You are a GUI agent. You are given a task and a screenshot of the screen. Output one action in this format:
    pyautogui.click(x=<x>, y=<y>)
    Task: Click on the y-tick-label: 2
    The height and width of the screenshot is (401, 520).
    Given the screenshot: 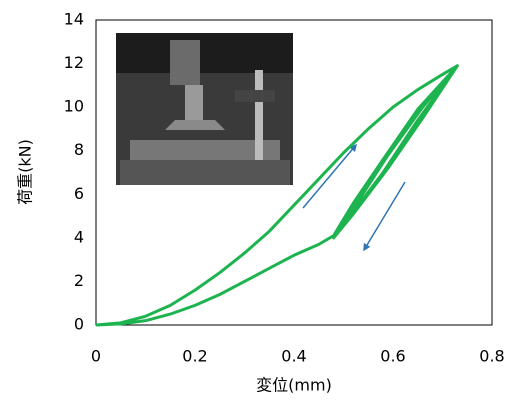 What is the action you would take?
    pyautogui.click(x=79, y=280)
    